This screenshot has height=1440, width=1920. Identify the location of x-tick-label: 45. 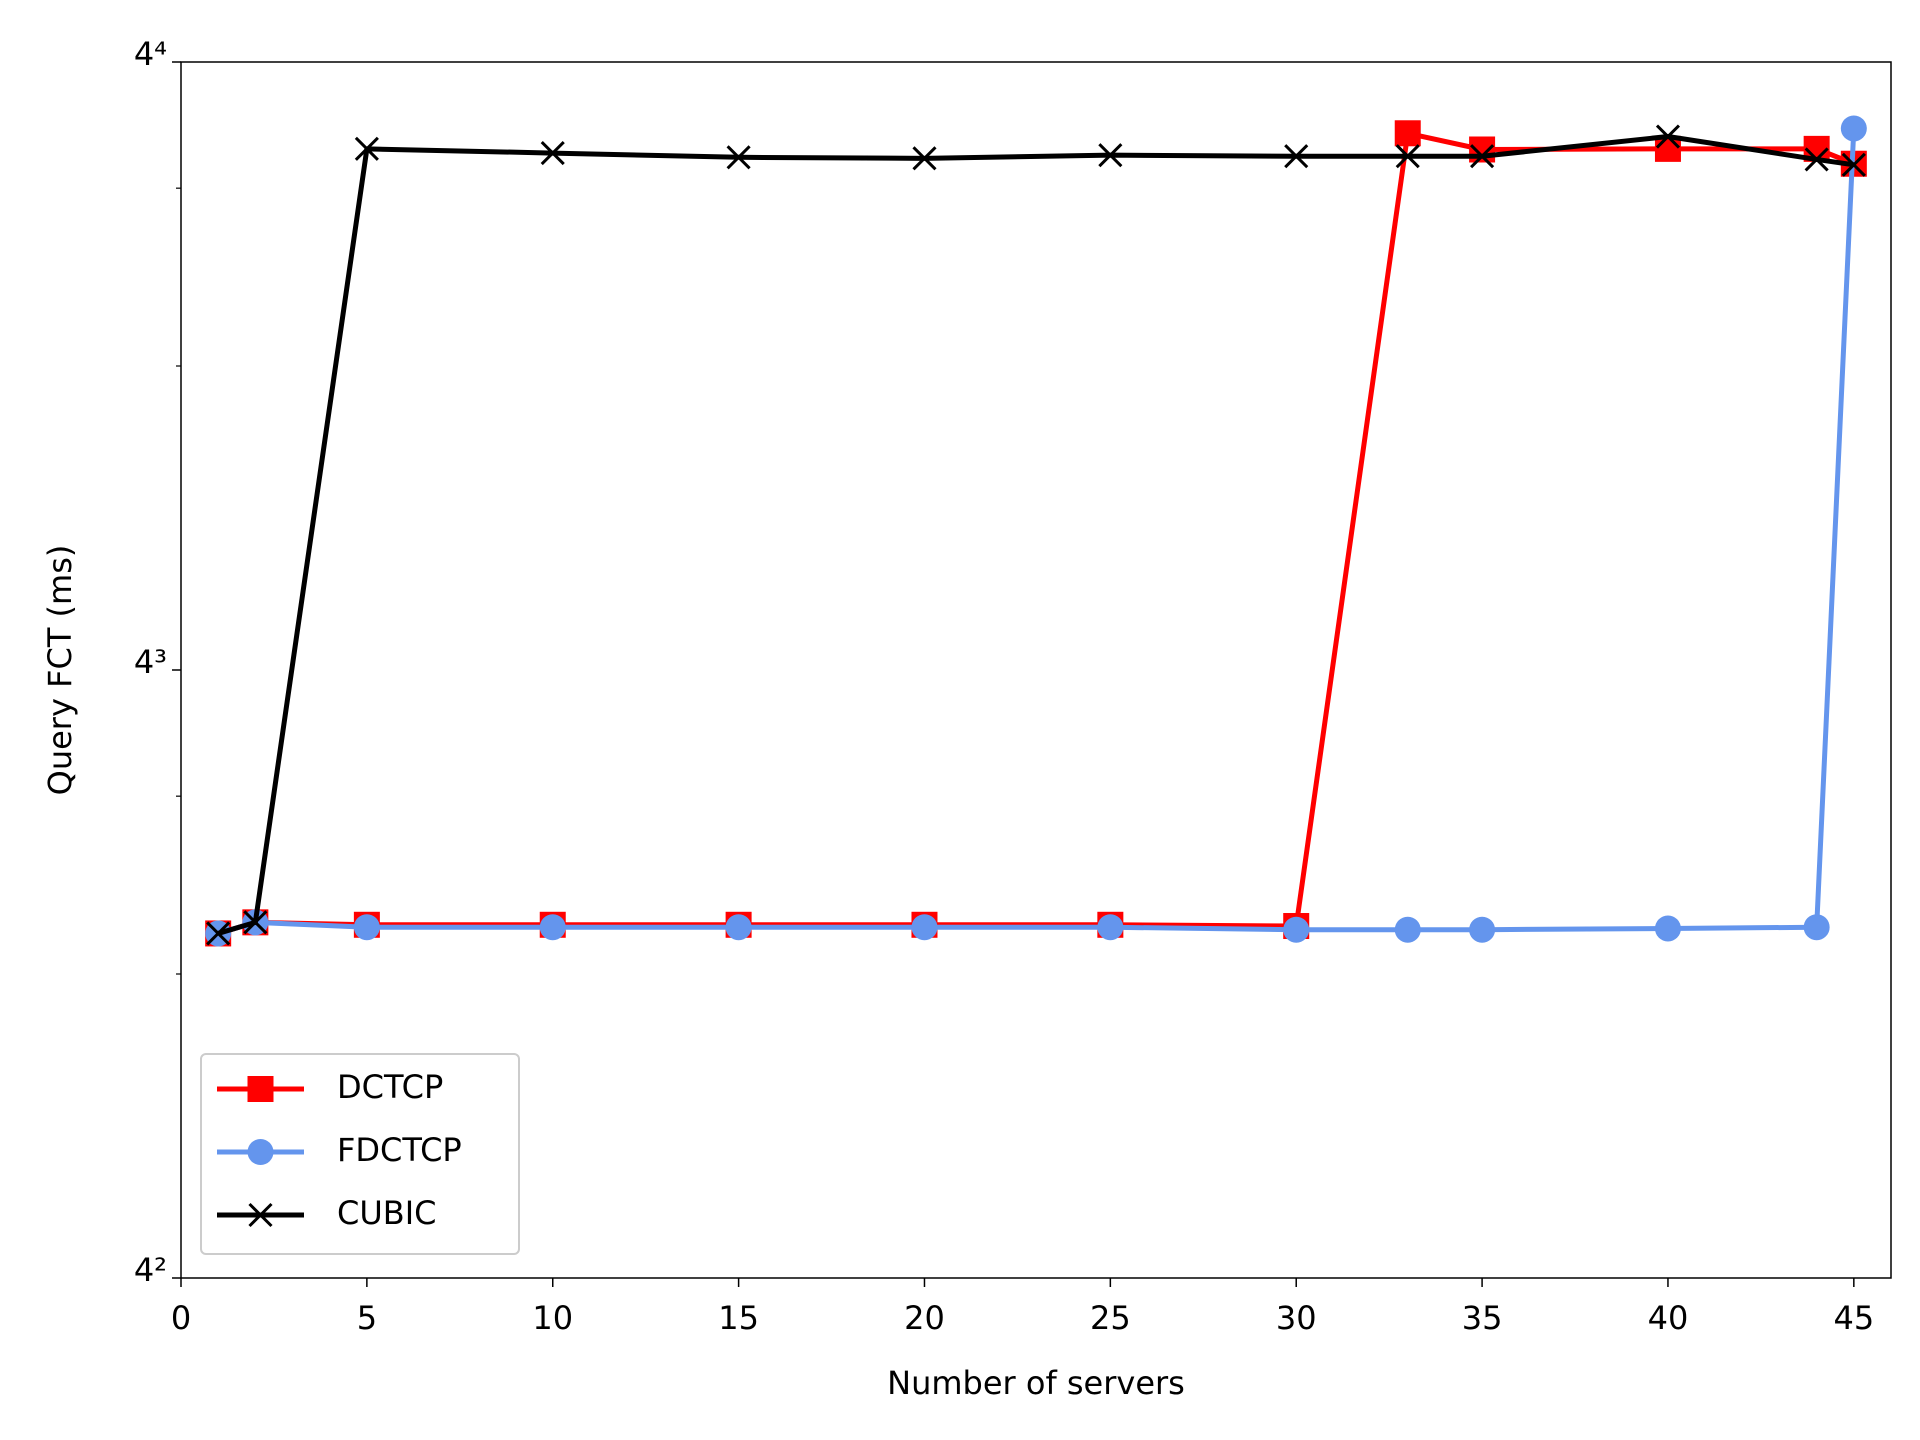
(1853, 1318).